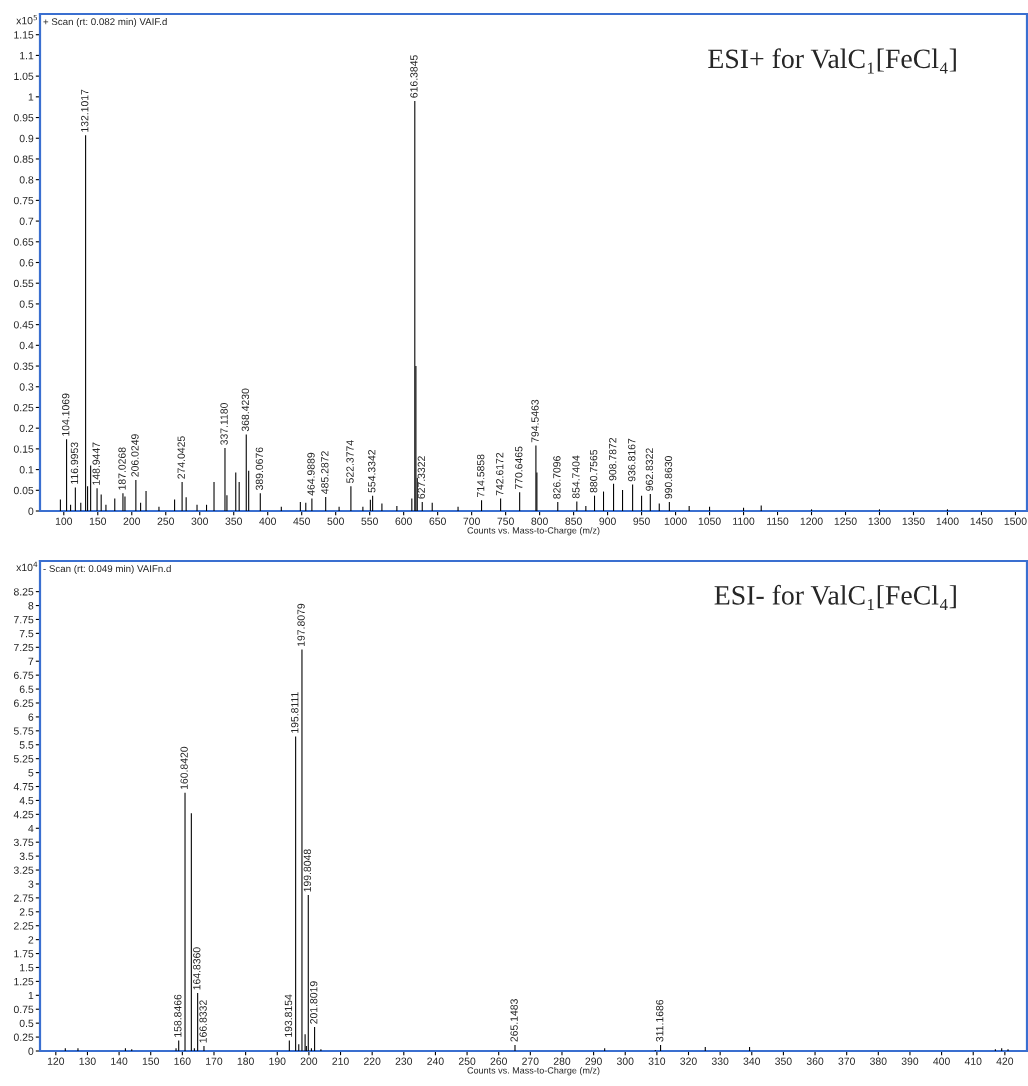 The image size is (1028, 1086). Describe the element at coordinates (26, 428) in the screenshot. I see `y-tick-label: 0.2` at that location.